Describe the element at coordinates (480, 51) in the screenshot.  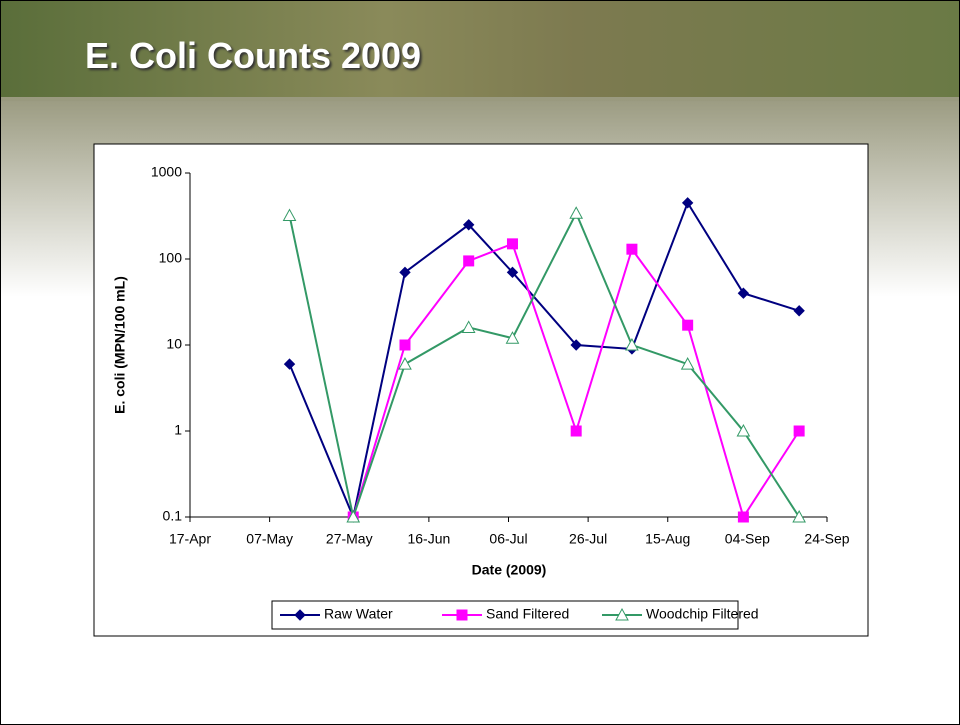
I see `banner` at that location.